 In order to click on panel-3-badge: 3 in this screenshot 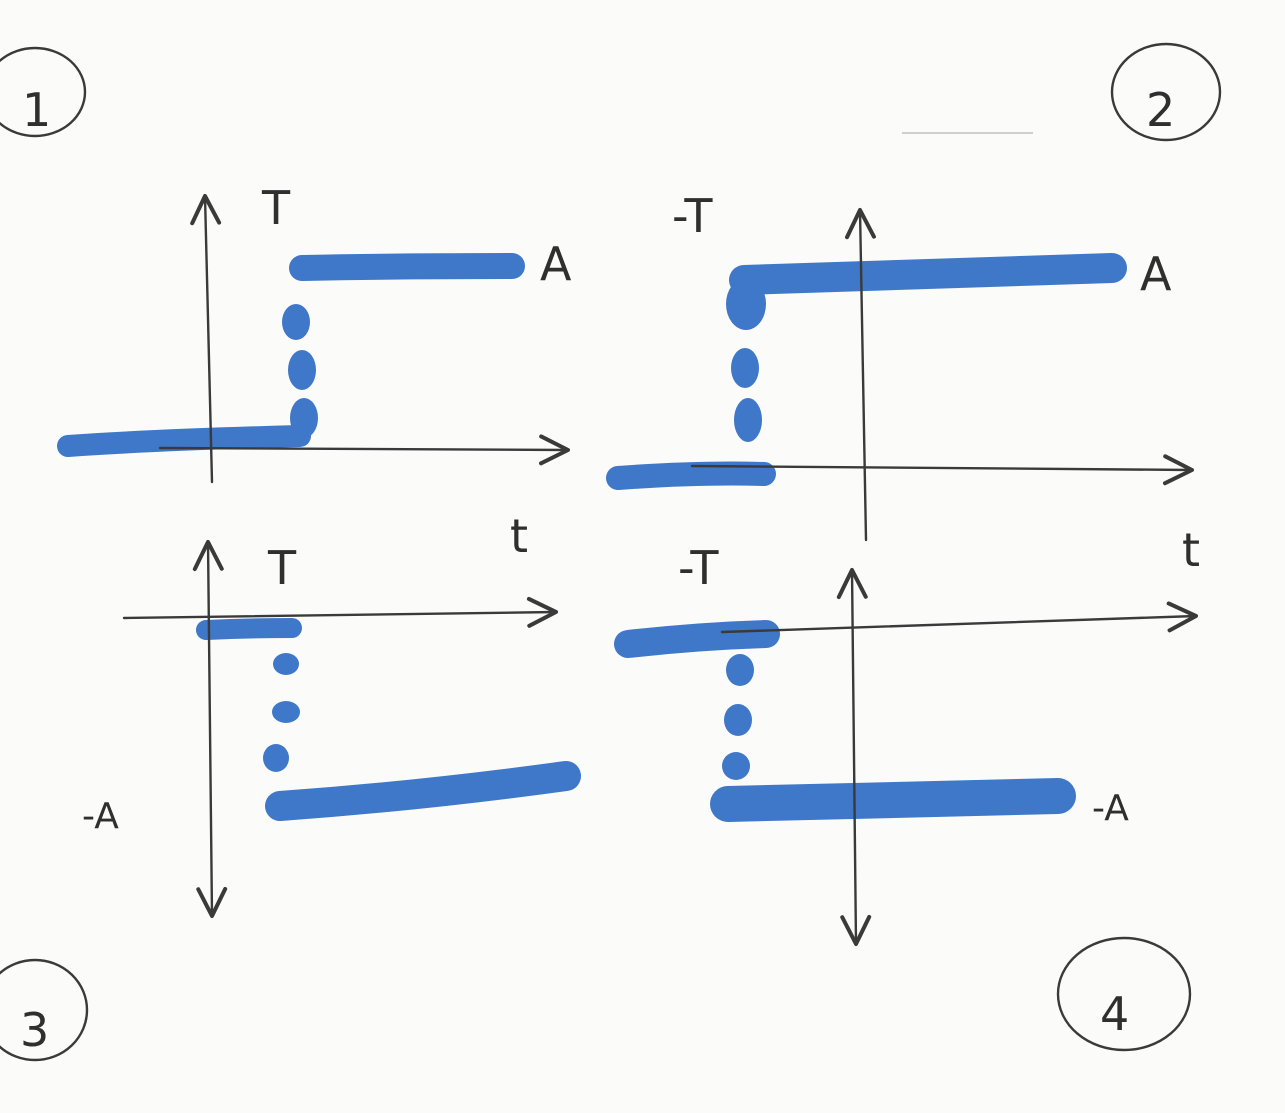, I will do `click(44, 1010)`.